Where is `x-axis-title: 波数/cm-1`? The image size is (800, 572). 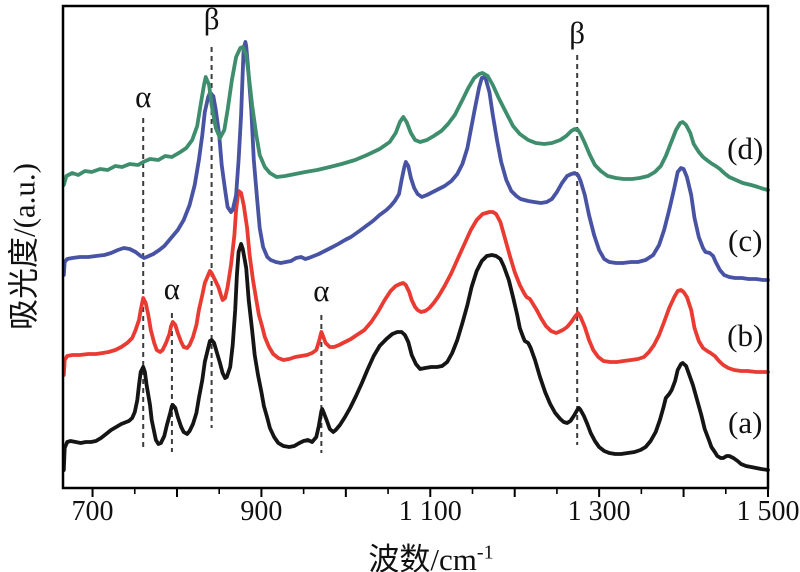 x-axis-title: 波数/cm-1 is located at coordinates (430, 553).